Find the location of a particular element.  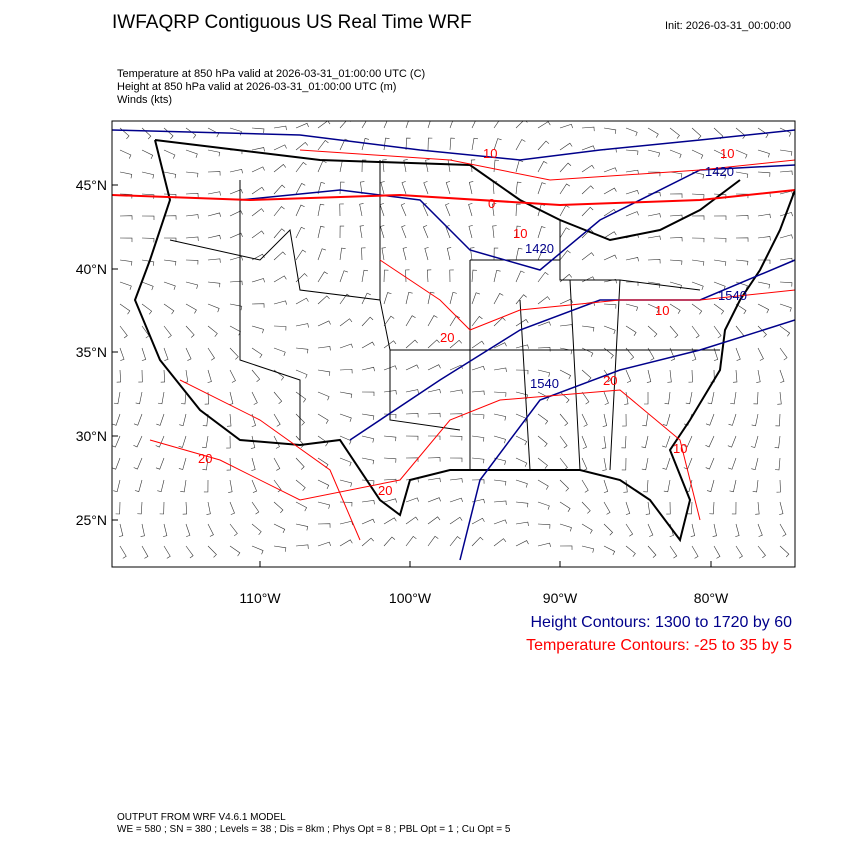

temp-label: 20 is located at coordinates (447, 337).